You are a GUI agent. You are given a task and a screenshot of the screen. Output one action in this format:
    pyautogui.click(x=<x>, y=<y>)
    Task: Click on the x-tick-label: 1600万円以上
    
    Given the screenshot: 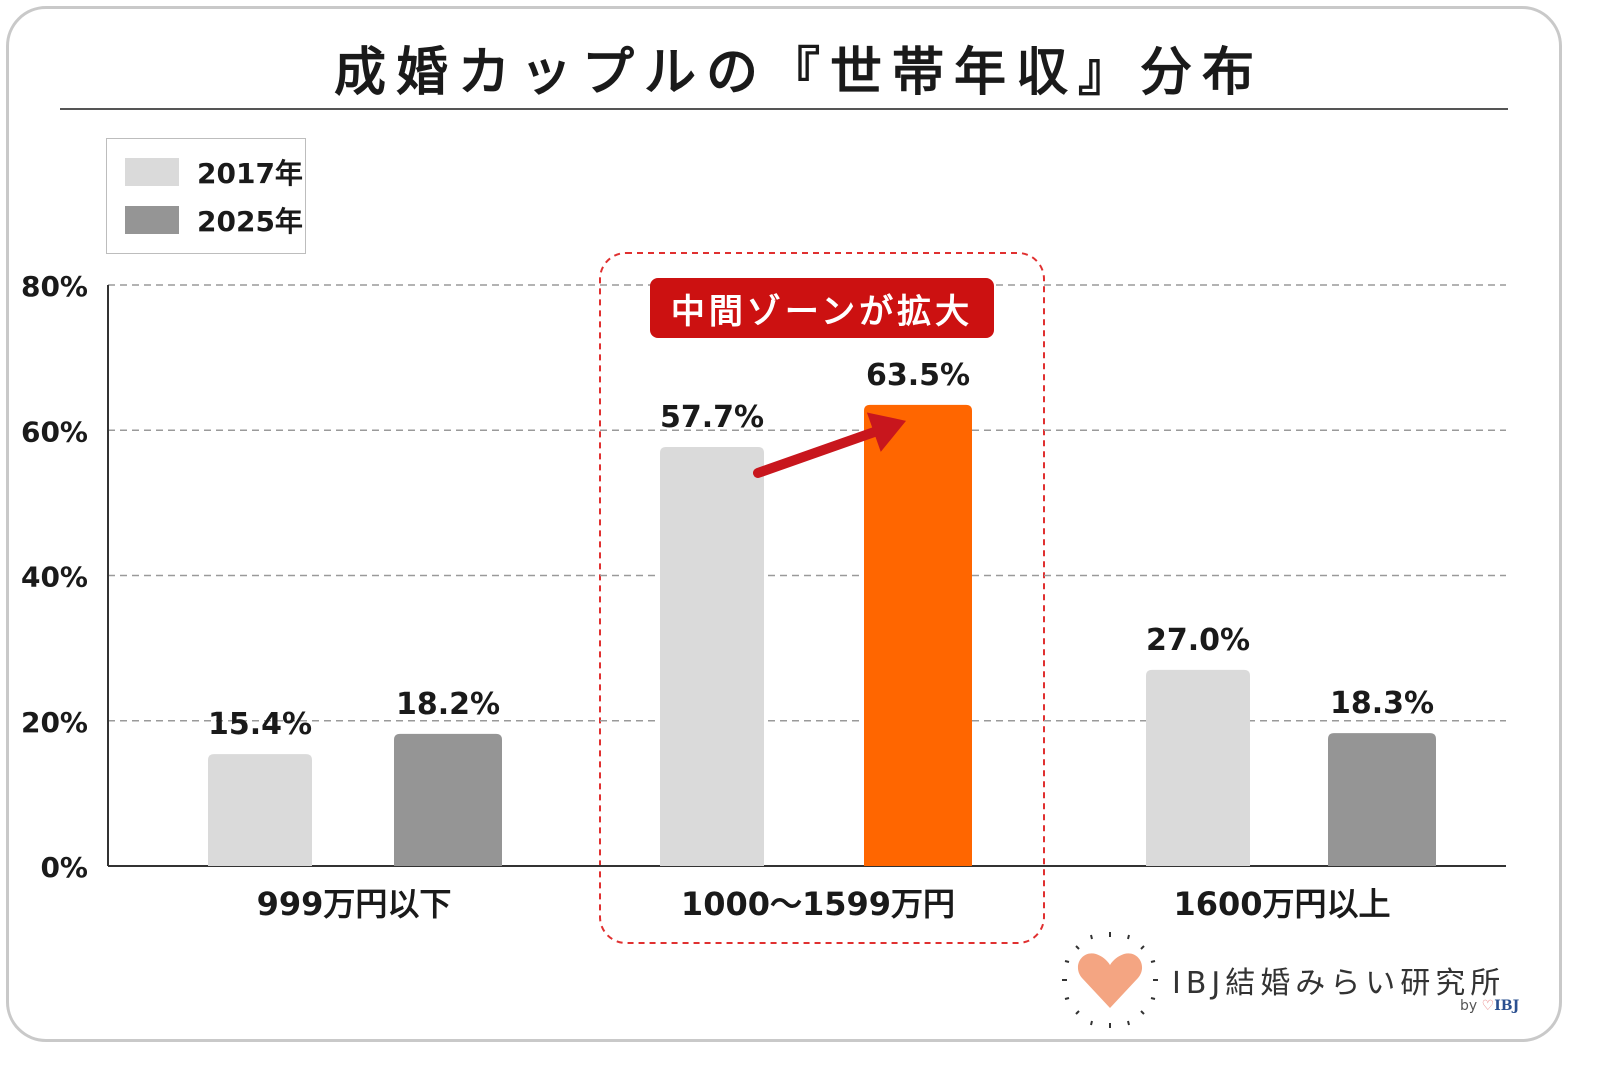 What is the action you would take?
    pyautogui.click(x=1281, y=904)
    